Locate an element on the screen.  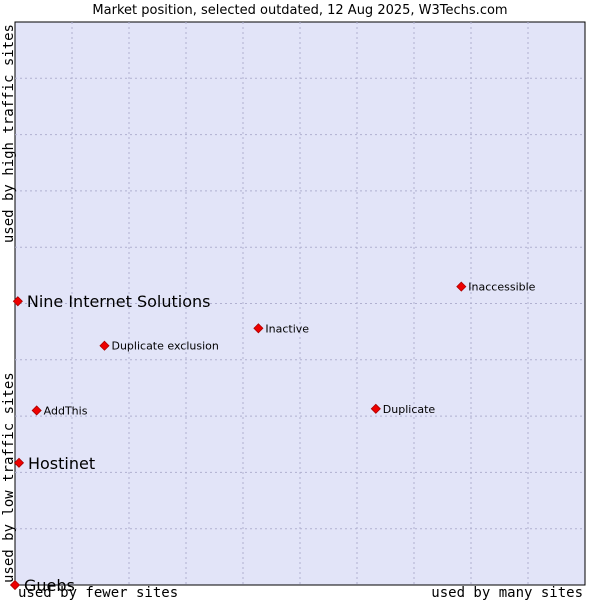
data-point: AddThis is located at coordinates (59, 410).